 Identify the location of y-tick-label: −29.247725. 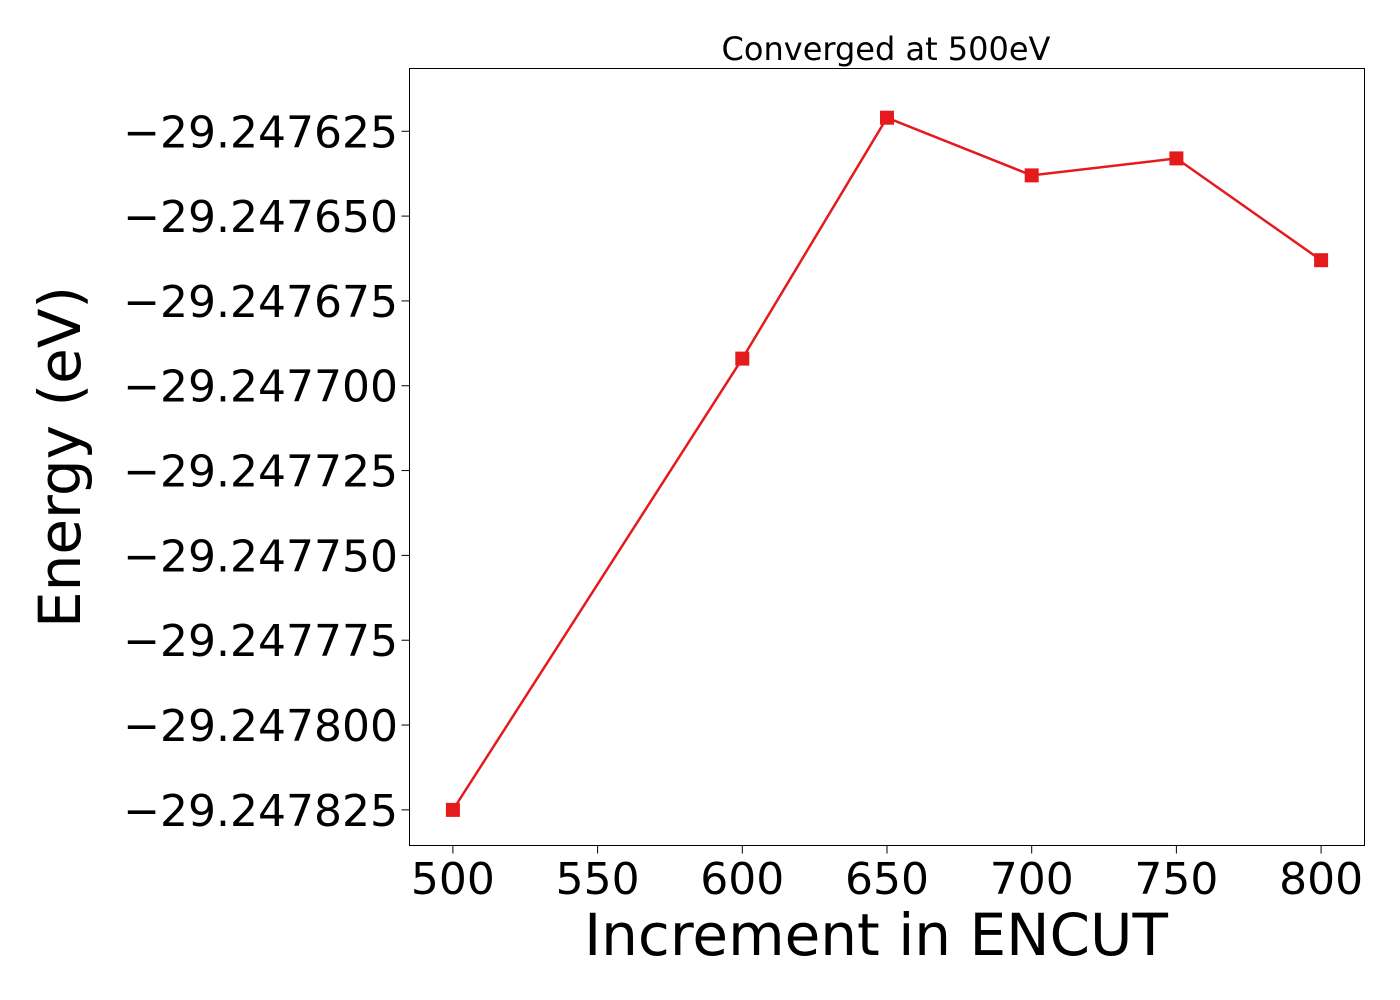
(260, 472).